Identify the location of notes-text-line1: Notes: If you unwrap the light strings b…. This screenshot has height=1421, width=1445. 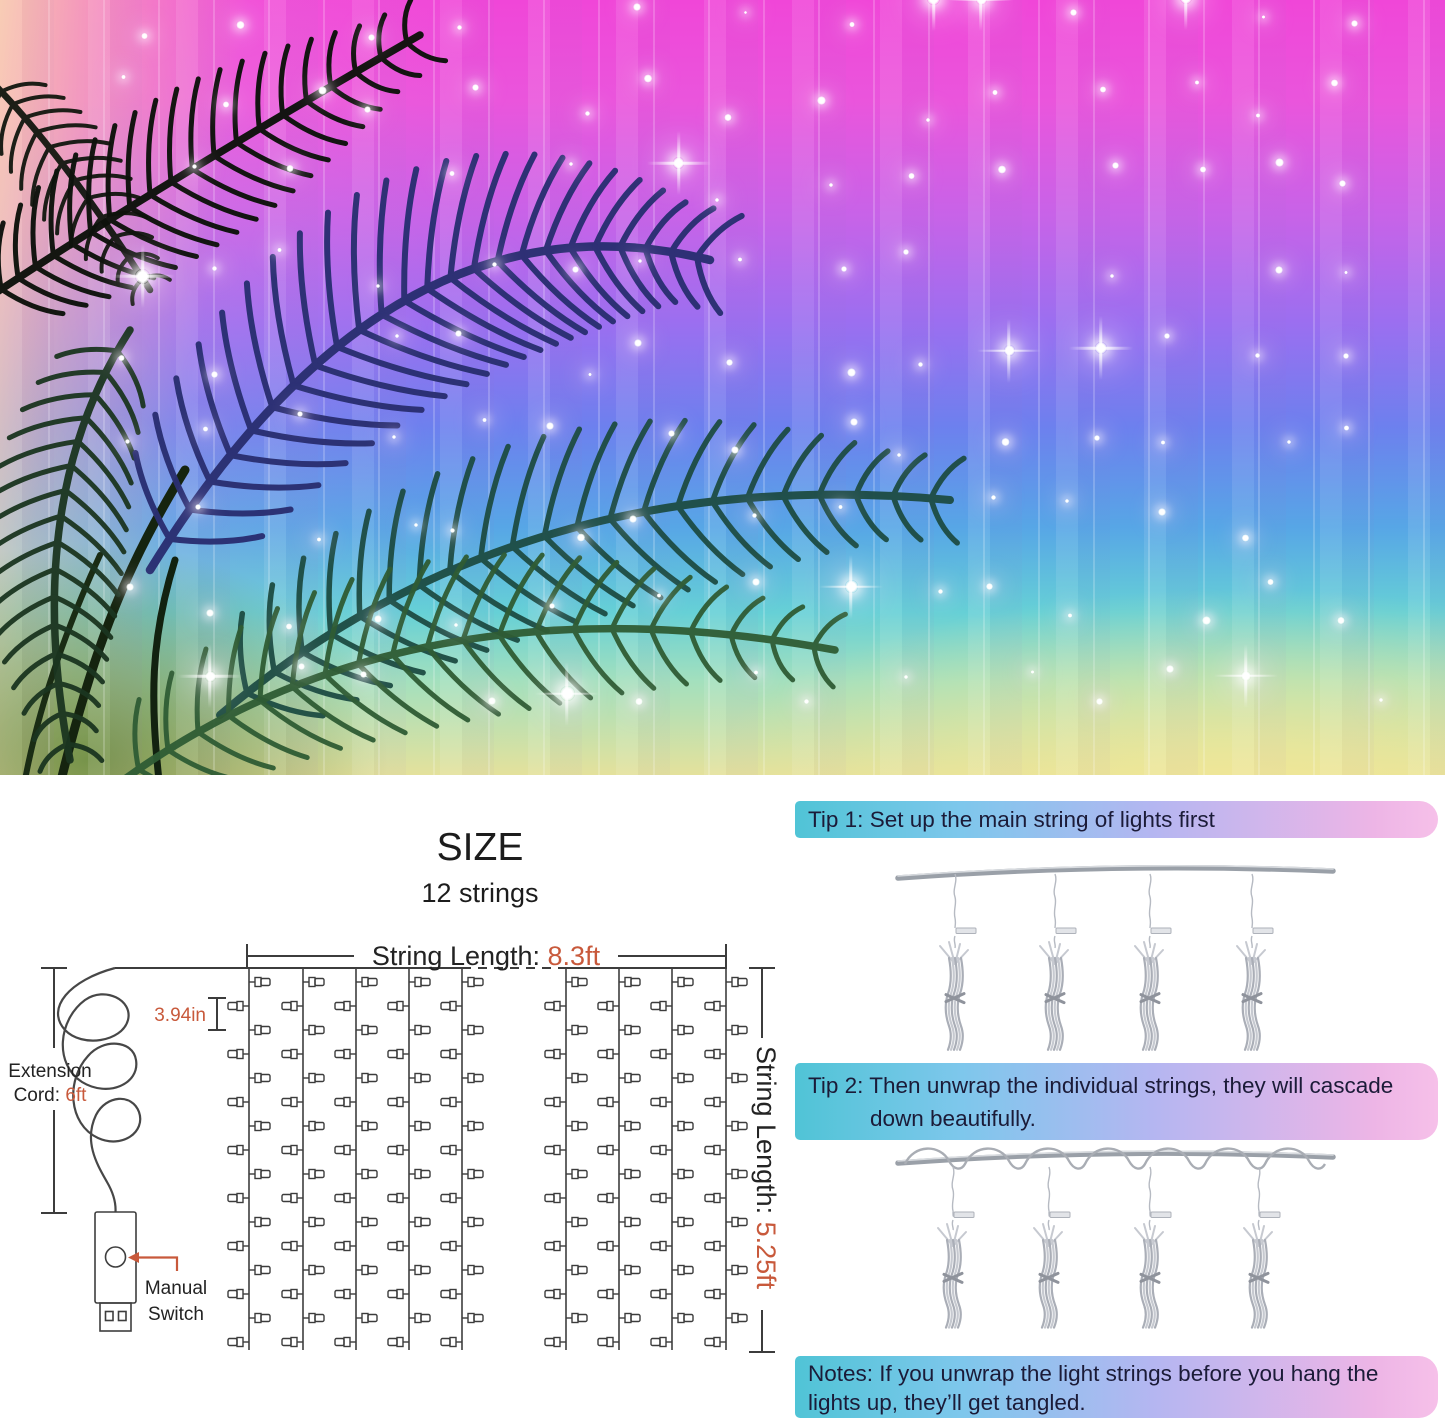
(1093, 1373).